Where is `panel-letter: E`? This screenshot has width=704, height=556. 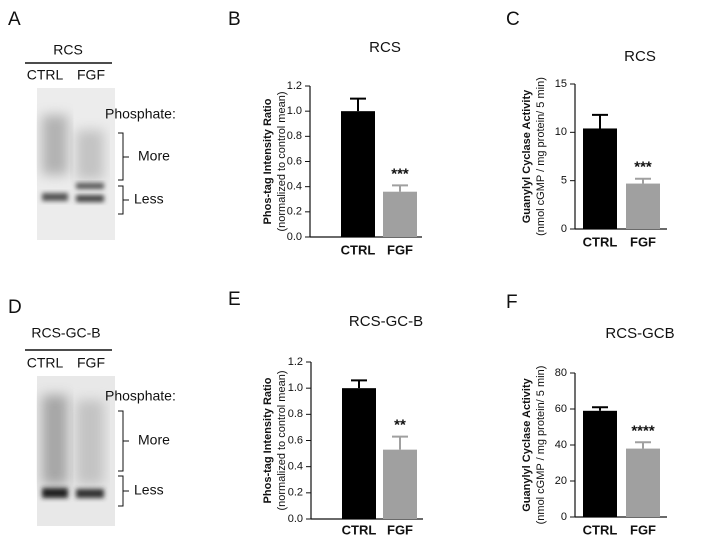
panel-letter: E is located at coordinates (234, 299).